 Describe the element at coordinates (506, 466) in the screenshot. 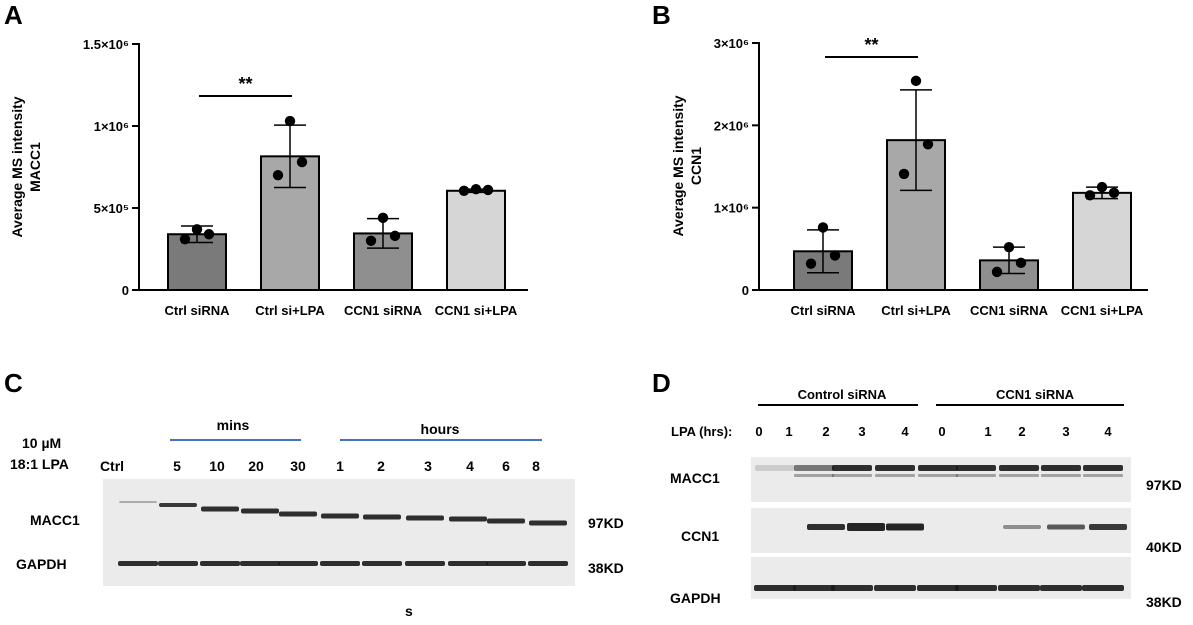

I see `lane-label: 6` at that location.